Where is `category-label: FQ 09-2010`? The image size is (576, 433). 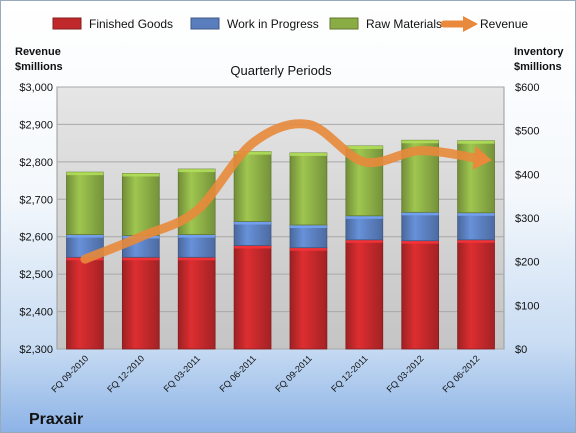
category-label: FQ 09-2010 is located at coordinates (69, 373).